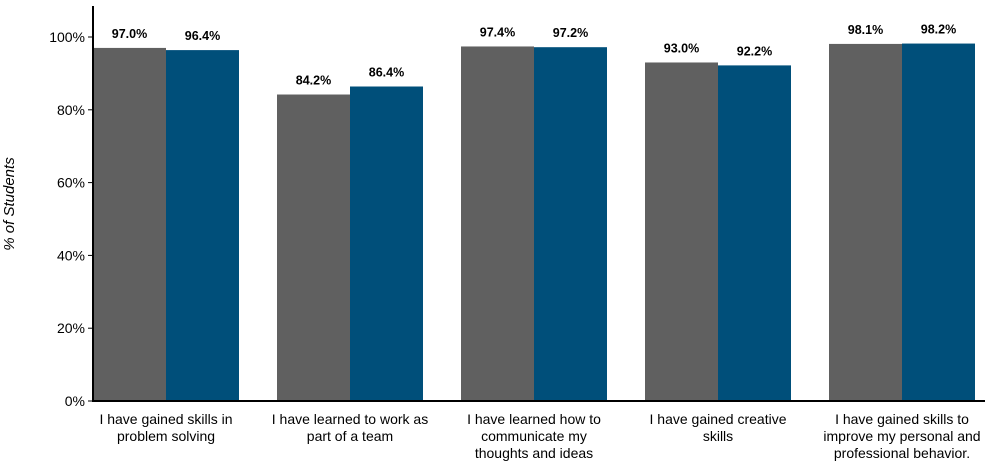 The width and height of the screenshot is (985, 463). Describe the element at coordinates (165, 427) in the screenshot. I see `category-label: I have gained skills in problem solving` at that location.